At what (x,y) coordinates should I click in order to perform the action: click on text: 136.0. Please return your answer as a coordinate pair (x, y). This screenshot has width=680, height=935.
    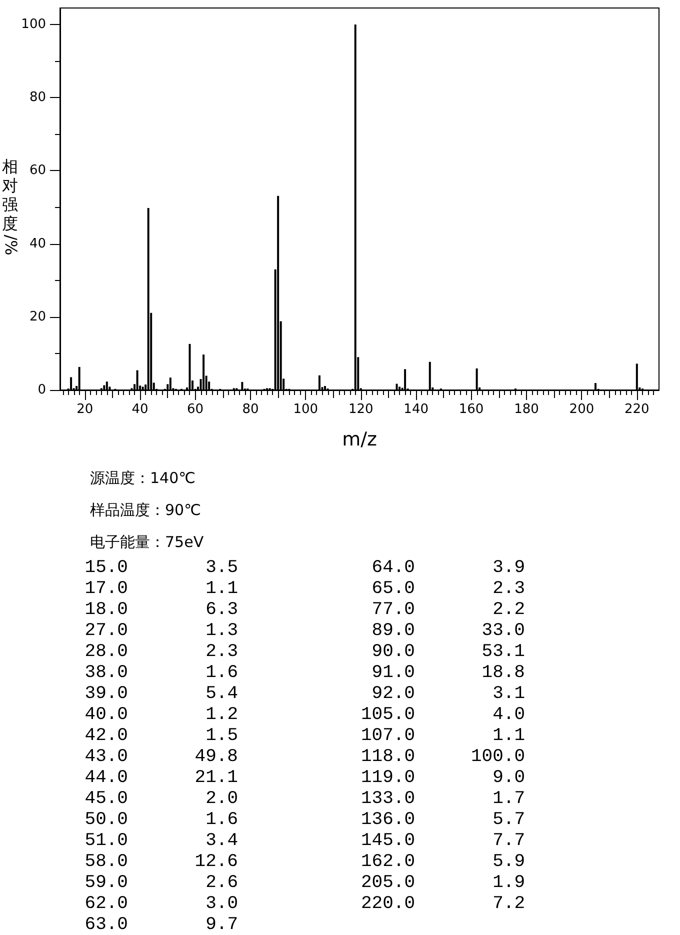
    Looking at the image, I should click on (387, 820).